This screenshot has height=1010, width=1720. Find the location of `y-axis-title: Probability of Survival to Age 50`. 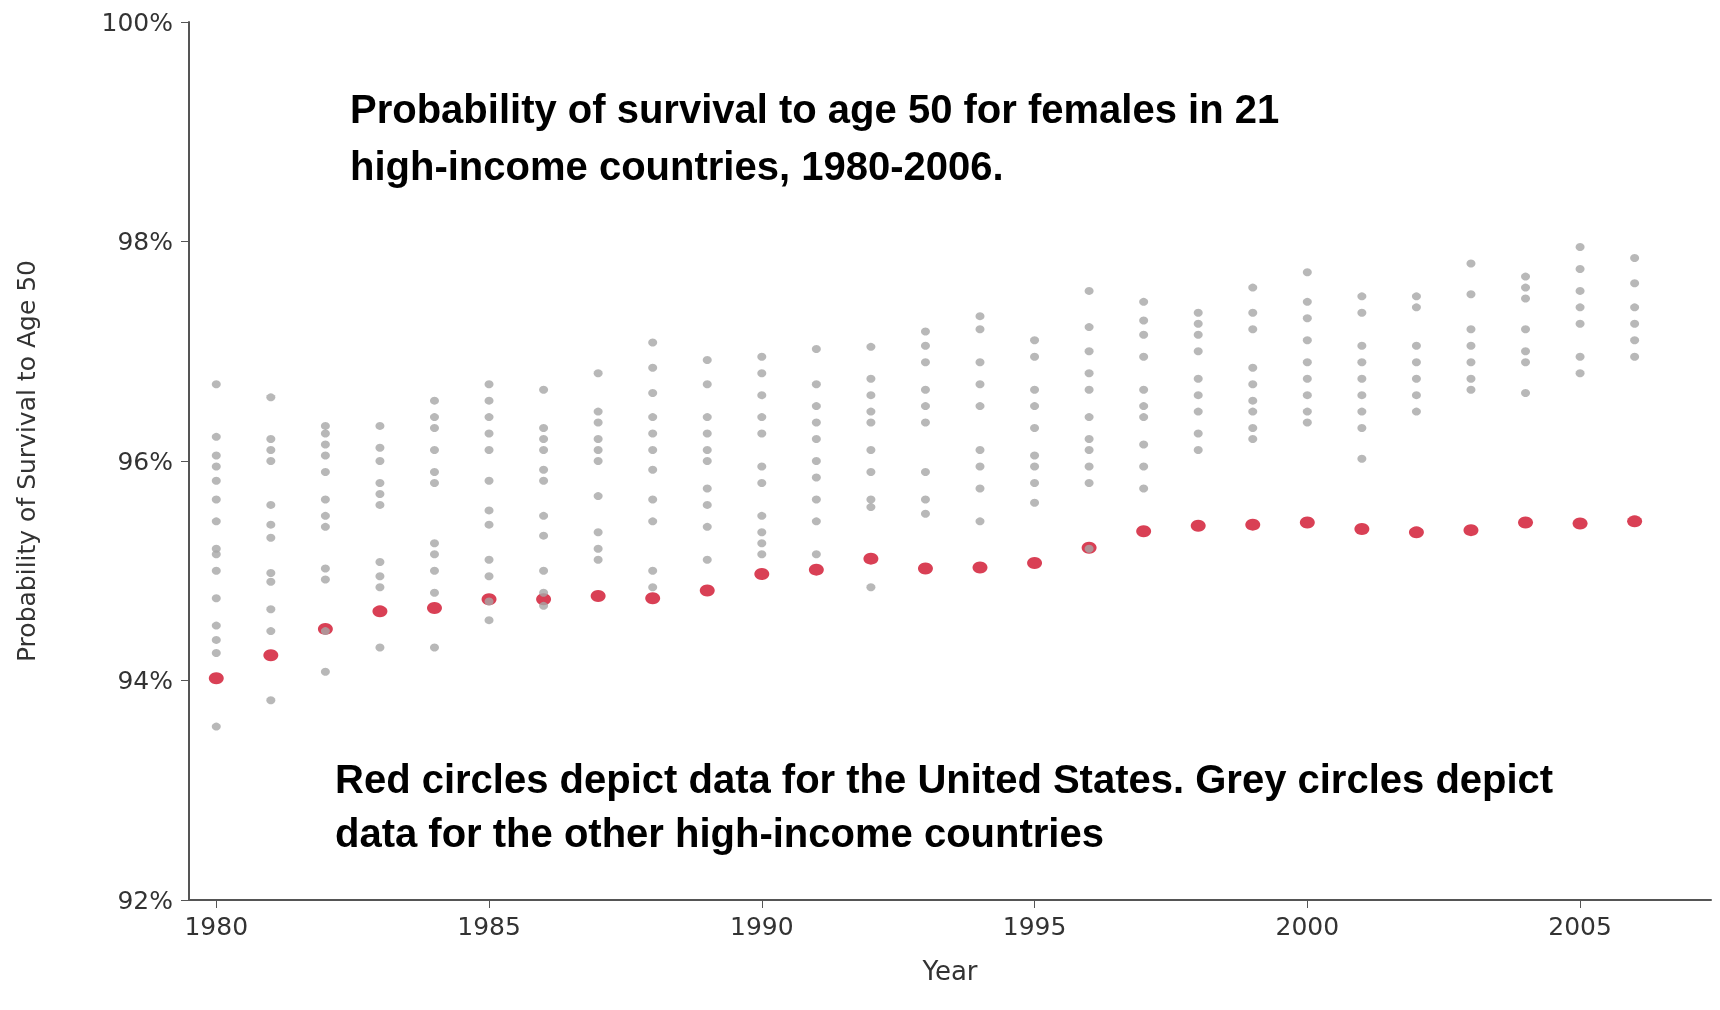

y-axis-title: Probability of Survival to Age 50 is located at coordinates (26, 461).